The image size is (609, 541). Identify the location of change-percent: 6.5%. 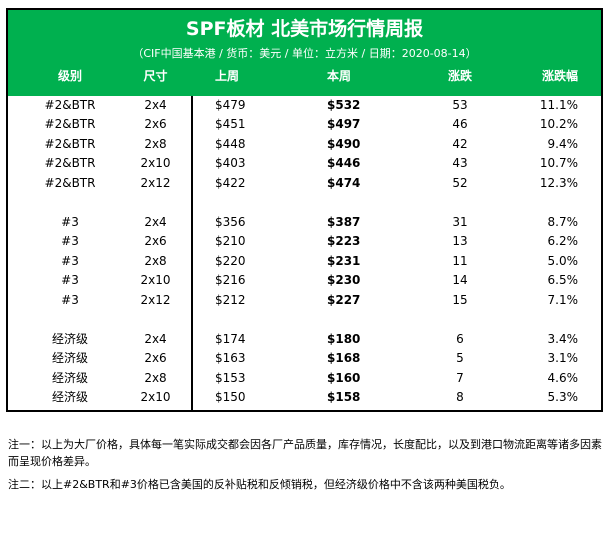
(563, 280).